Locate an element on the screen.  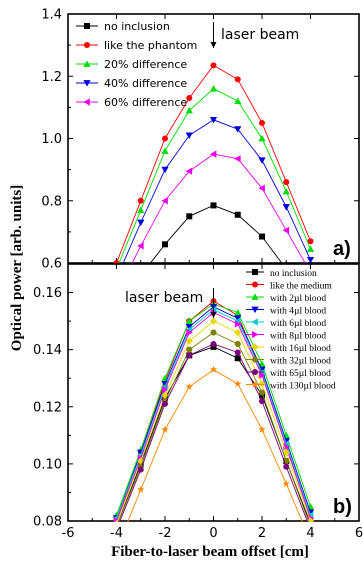
legend-label: like the phantom is located at coordinates (150, 45).